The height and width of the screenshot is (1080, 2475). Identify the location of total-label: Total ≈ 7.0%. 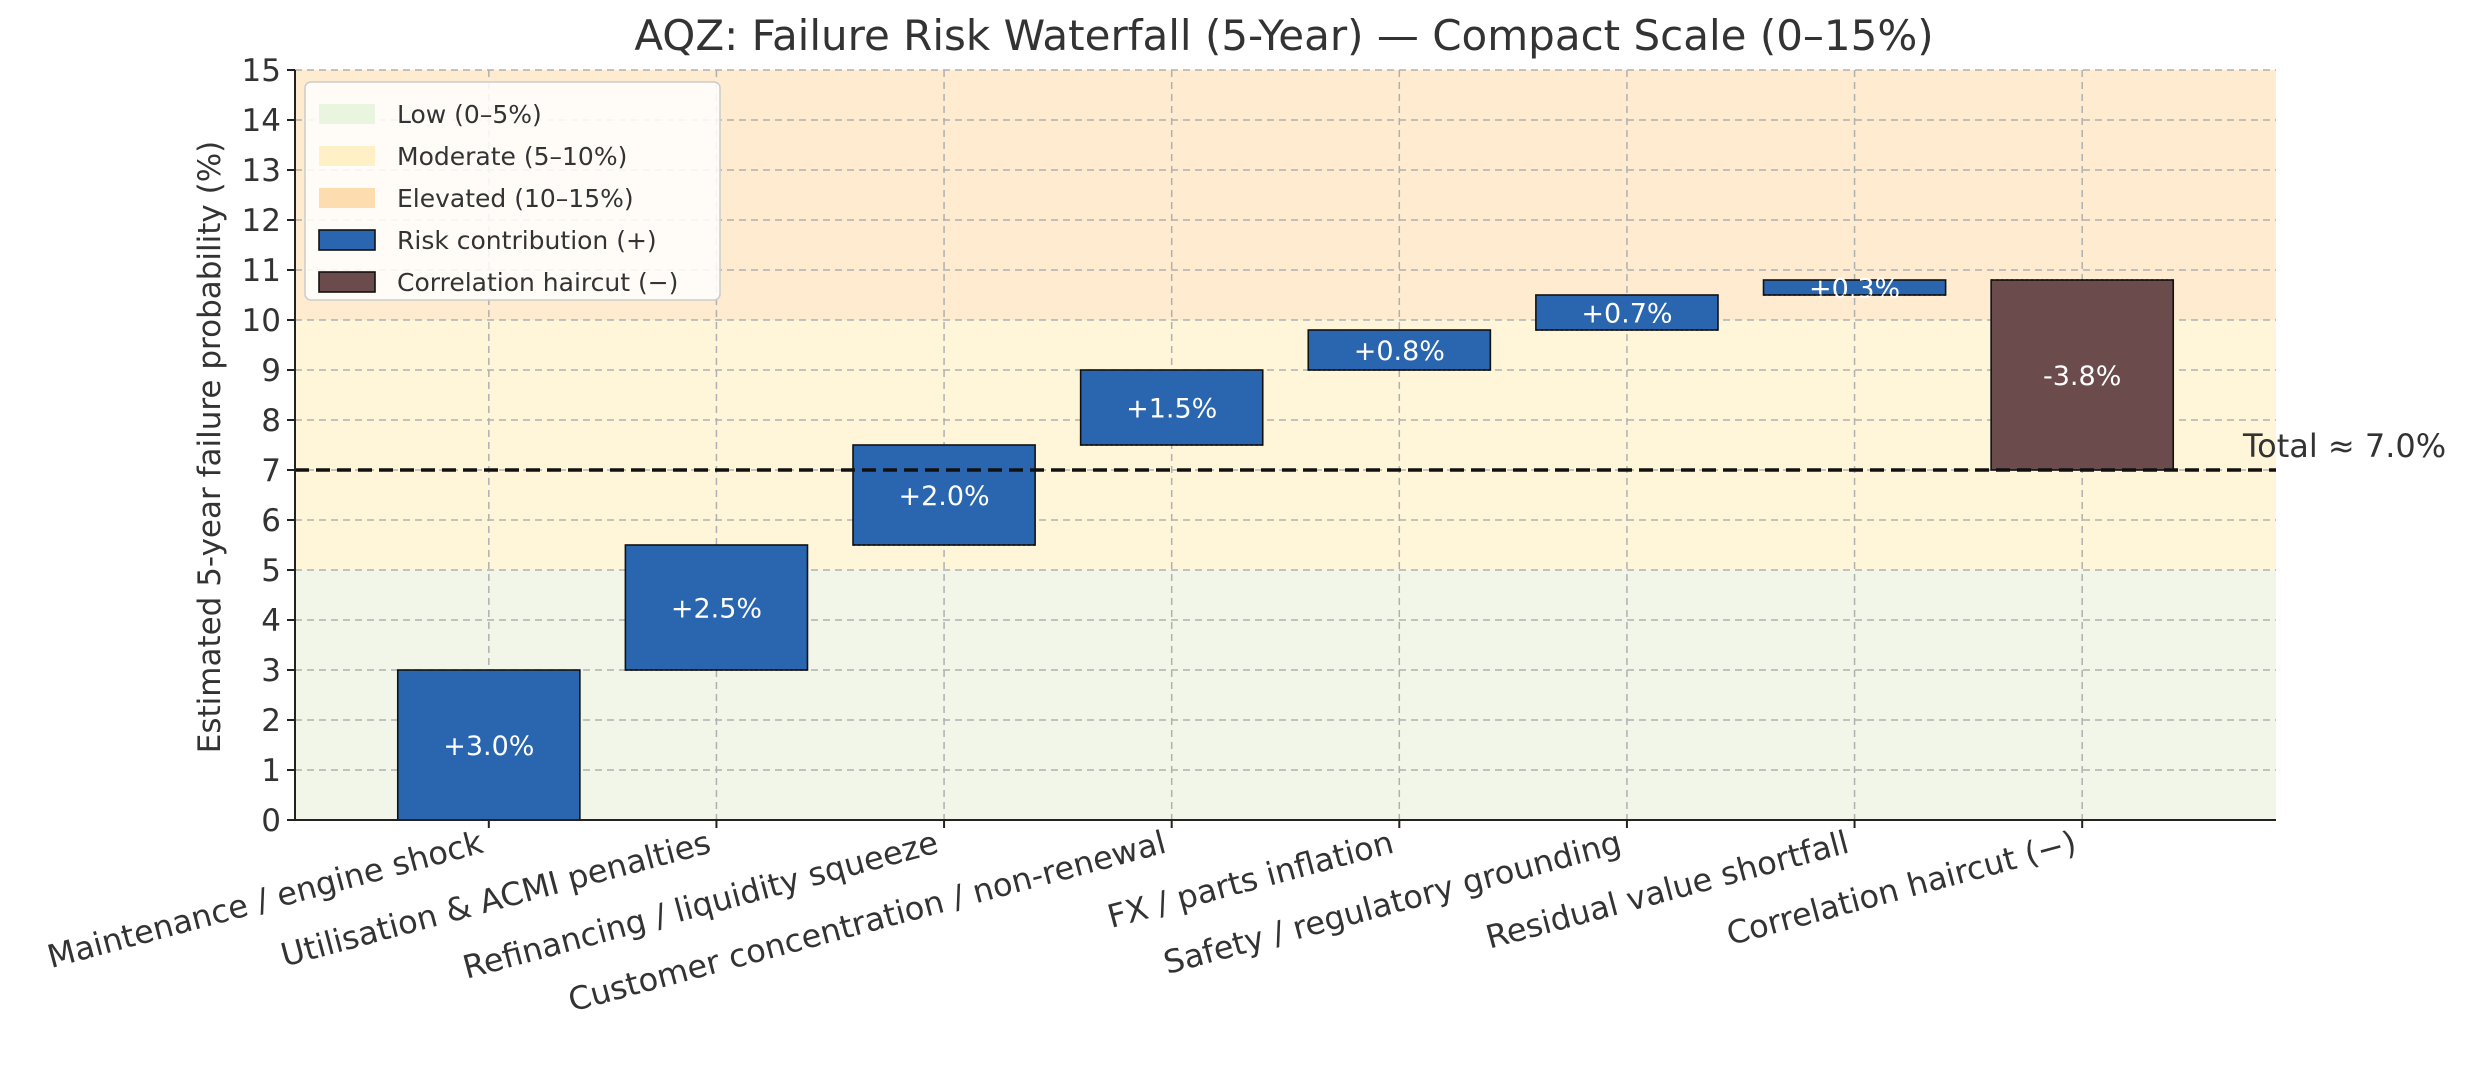
(2344, 446).